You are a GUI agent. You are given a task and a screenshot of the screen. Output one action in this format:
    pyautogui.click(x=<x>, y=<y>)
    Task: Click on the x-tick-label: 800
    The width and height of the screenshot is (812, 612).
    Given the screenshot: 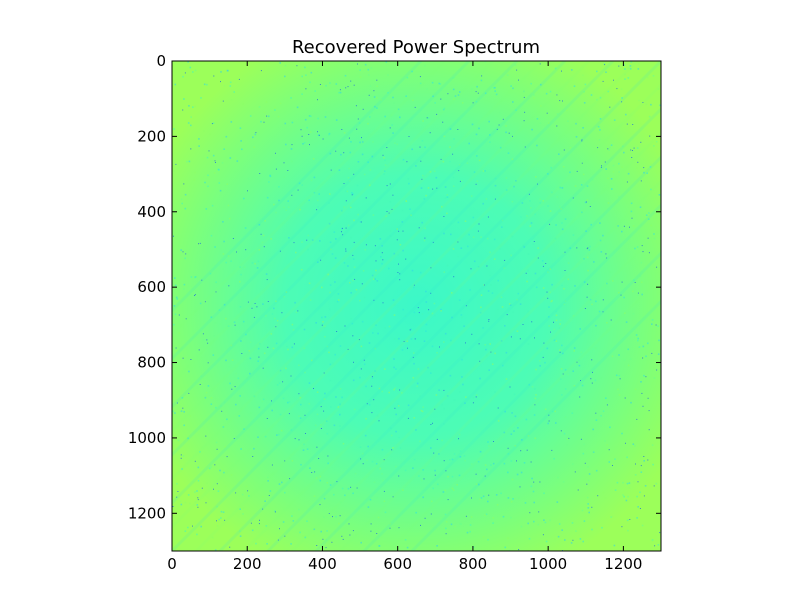 What is the action you would take?
    pyautogui.click(x=473, y=564)
    